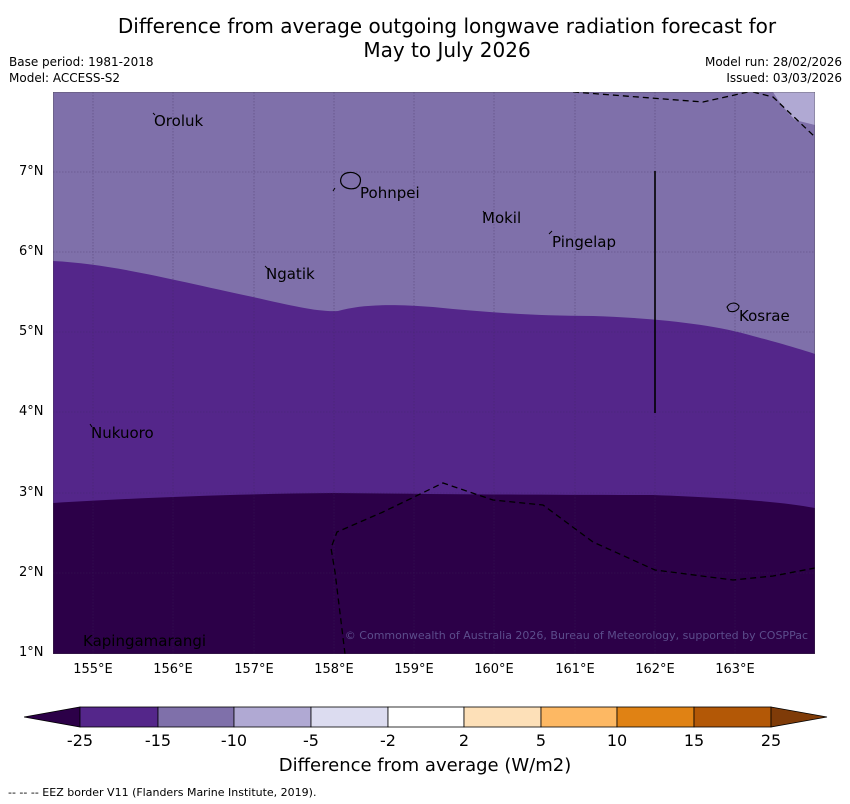 This screenshot has width=850, height=804. Describe the element at coordinates (311, 740) in the screenshot. I see `colorbar-tick-minus5: -5` at that location.